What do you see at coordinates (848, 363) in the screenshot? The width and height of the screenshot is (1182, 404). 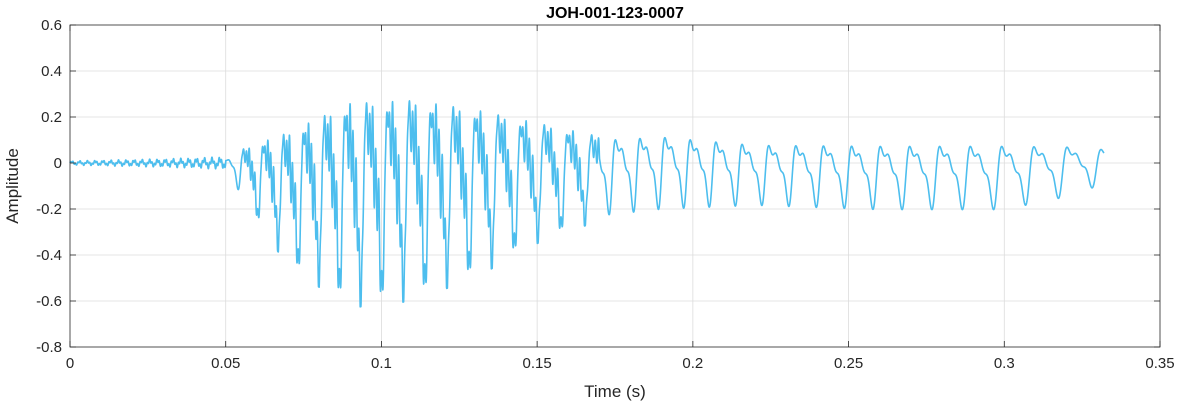 I see `x-tick-label: 0.25` at bounding box center [848, 363].